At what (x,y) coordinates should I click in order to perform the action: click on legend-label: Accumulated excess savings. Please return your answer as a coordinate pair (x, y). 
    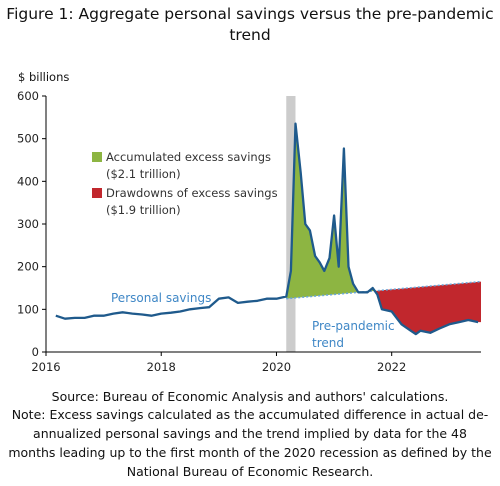
    Looking at the image, I should click on (188, 157).